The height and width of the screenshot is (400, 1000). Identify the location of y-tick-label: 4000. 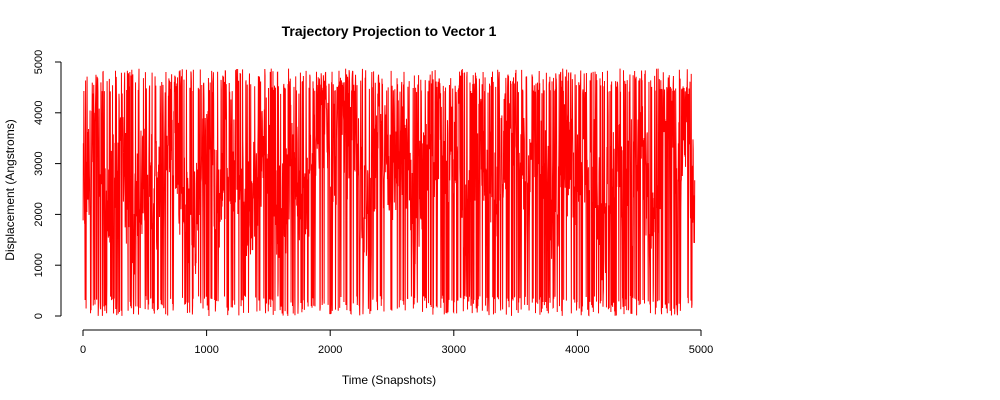
(39, 113).